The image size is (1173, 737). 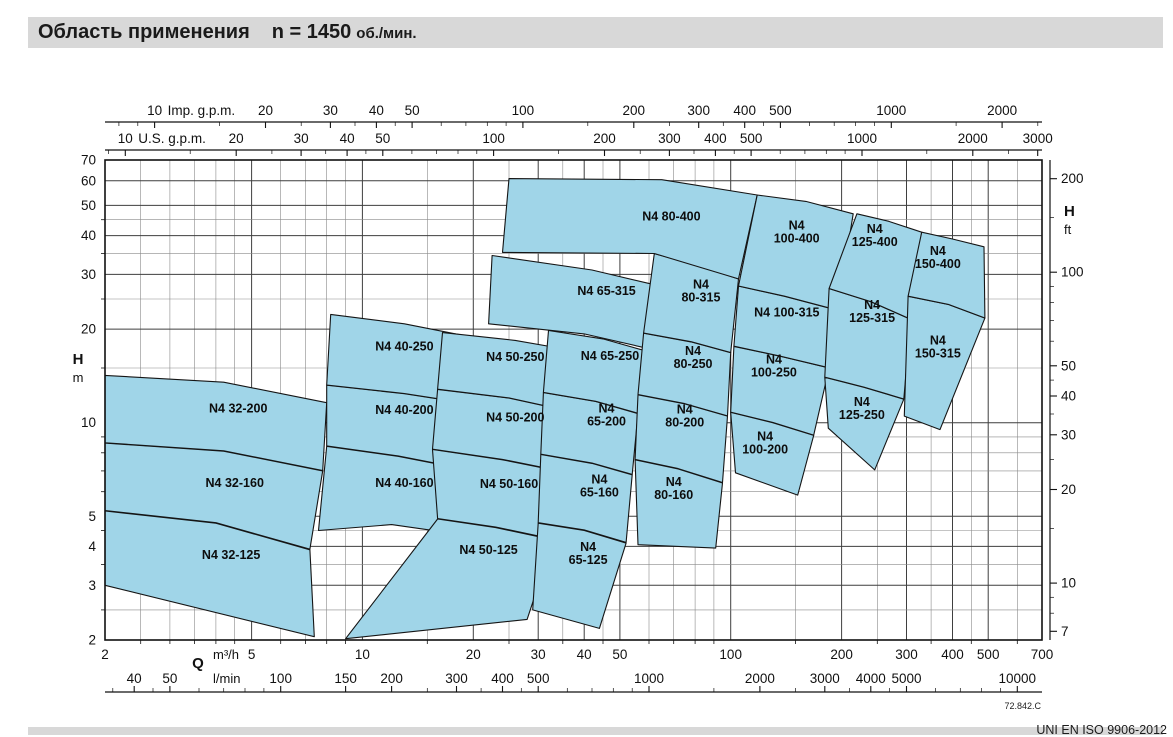 I want to click on h-axis-ft: 7 10 20 30 40 50 100 200 Hft, so click(x=1066, y=400).